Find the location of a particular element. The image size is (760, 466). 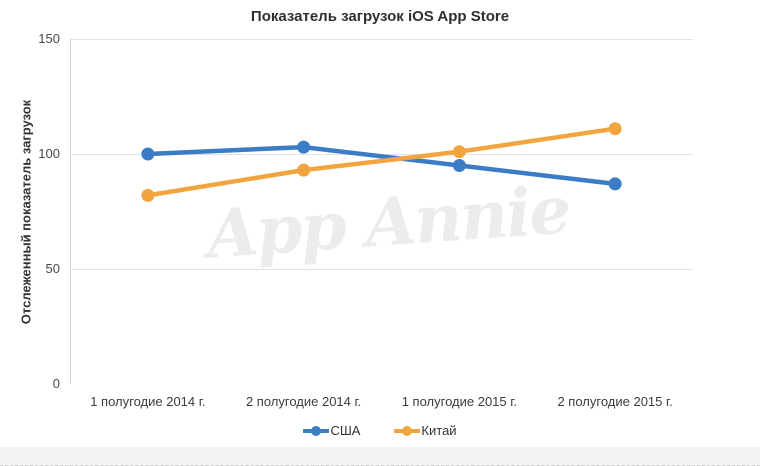

y-tick-label: 100 is located at coordinates (49, 153).